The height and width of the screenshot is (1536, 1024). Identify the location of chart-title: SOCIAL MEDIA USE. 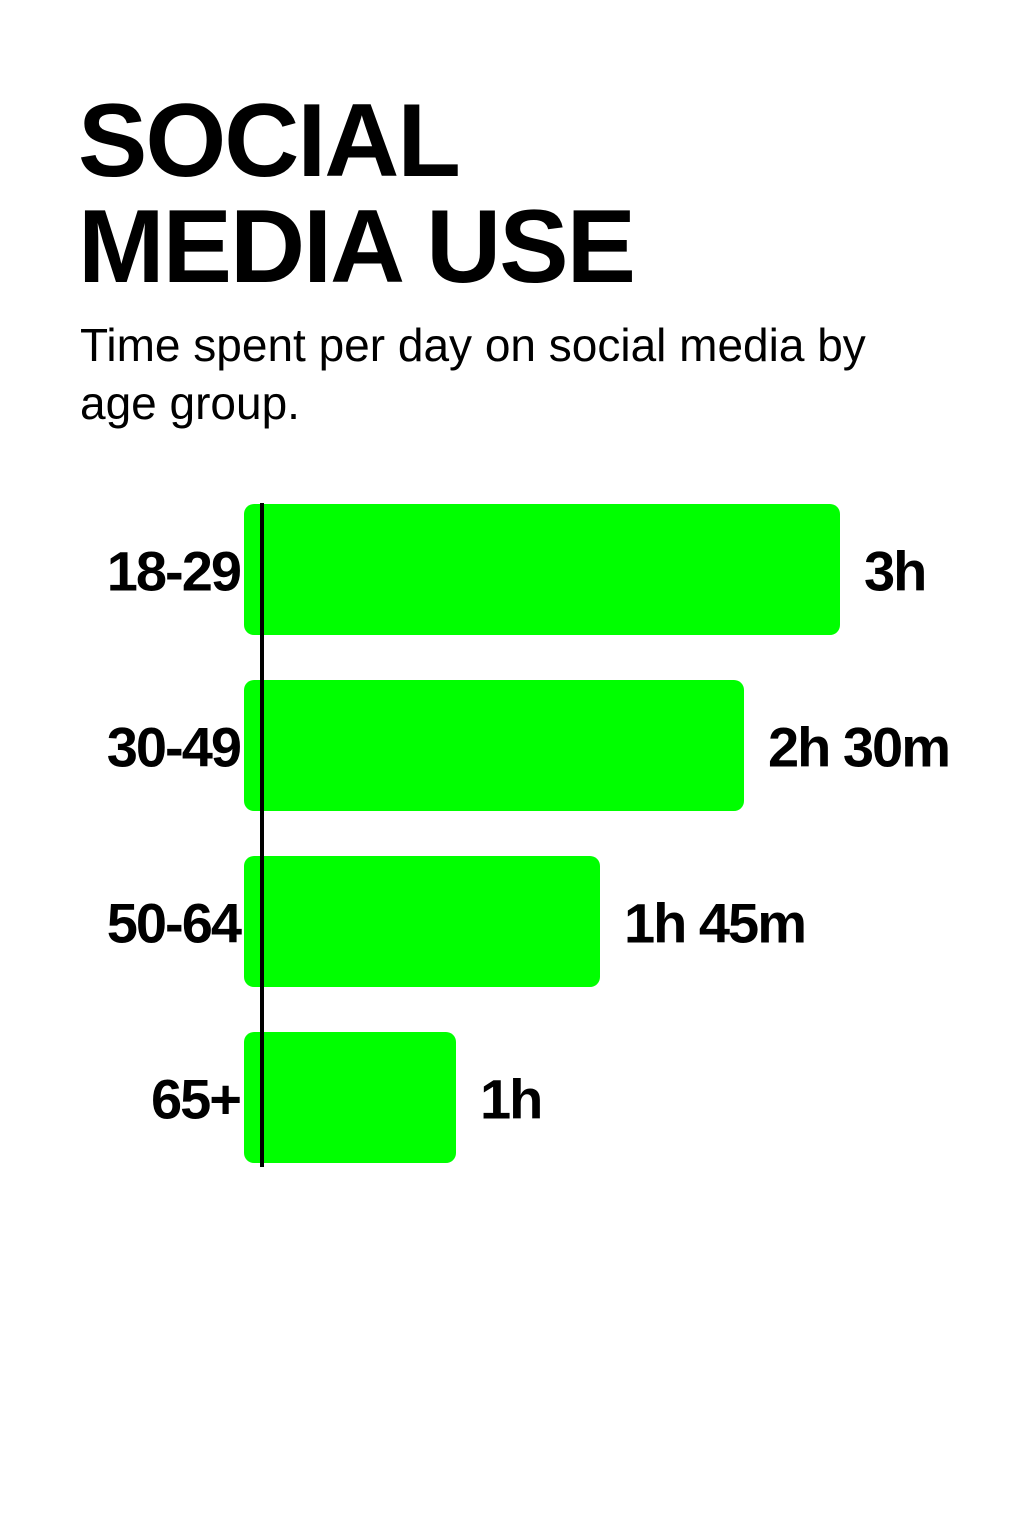
(357, 194).